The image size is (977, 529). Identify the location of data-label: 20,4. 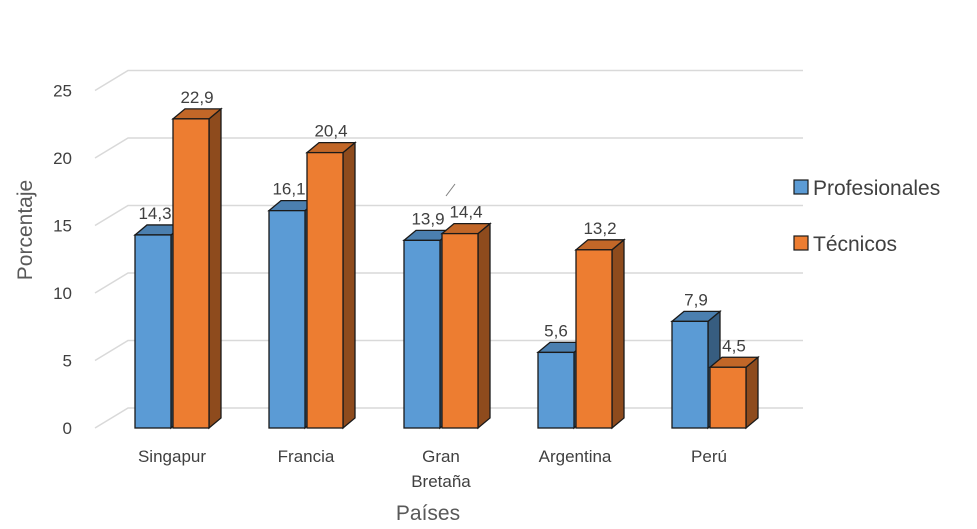
(330, 131).